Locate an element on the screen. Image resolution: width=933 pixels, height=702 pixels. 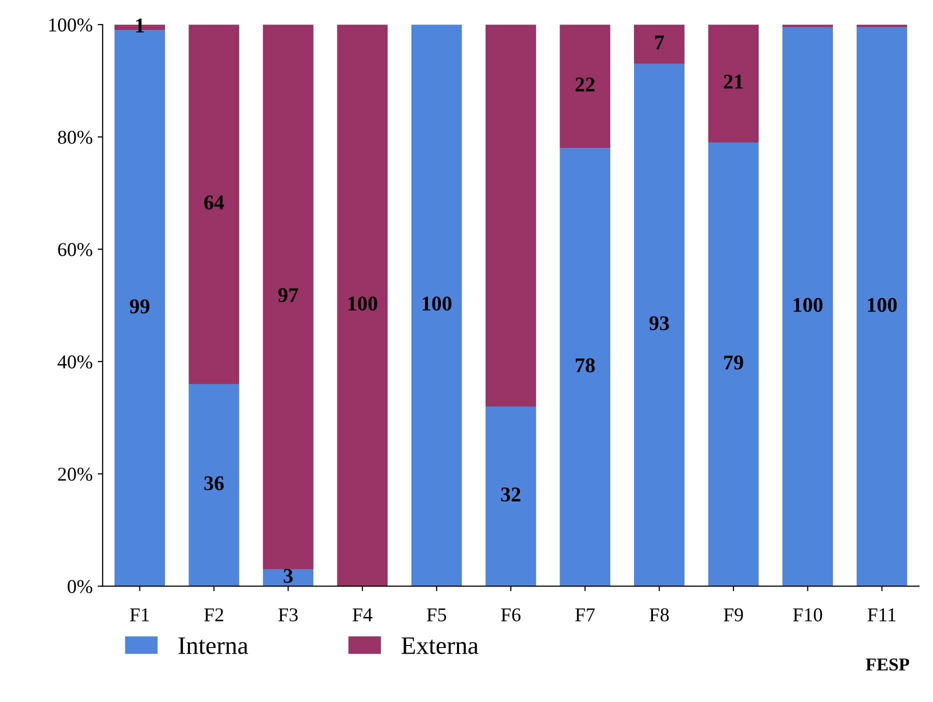
y-tick-label: 80% is located at coordinates (75, 137).